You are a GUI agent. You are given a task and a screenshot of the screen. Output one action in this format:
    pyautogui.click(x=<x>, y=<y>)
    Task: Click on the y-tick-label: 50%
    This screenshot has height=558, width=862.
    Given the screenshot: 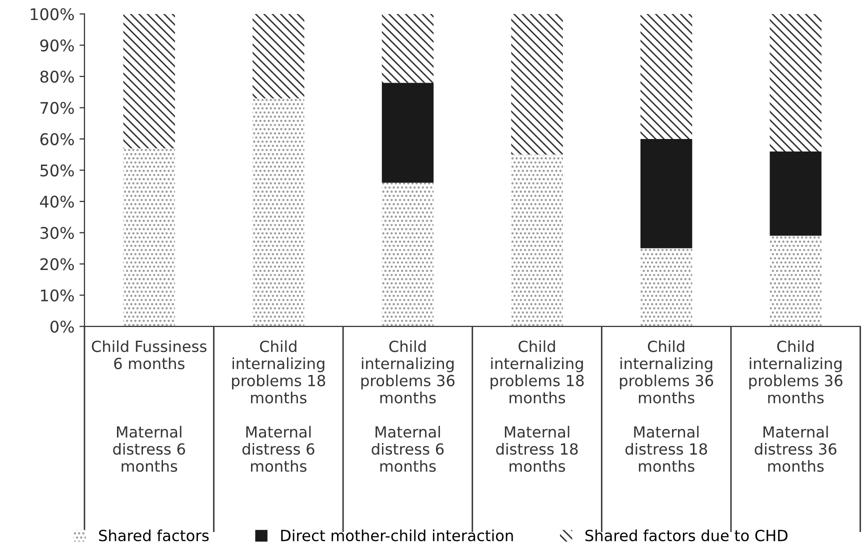 What is the action you would take?
    pyautogui.click(x=57, y=170)
    